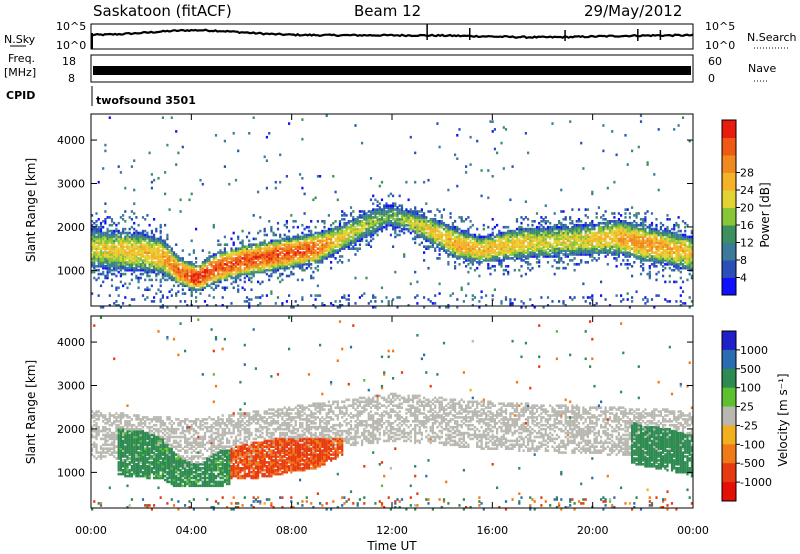  What do you see at coordinates (31, 412) in the screenshot?
I see `velocity-ylabel: Slant Range [km]` at bounding box center [31, 412].